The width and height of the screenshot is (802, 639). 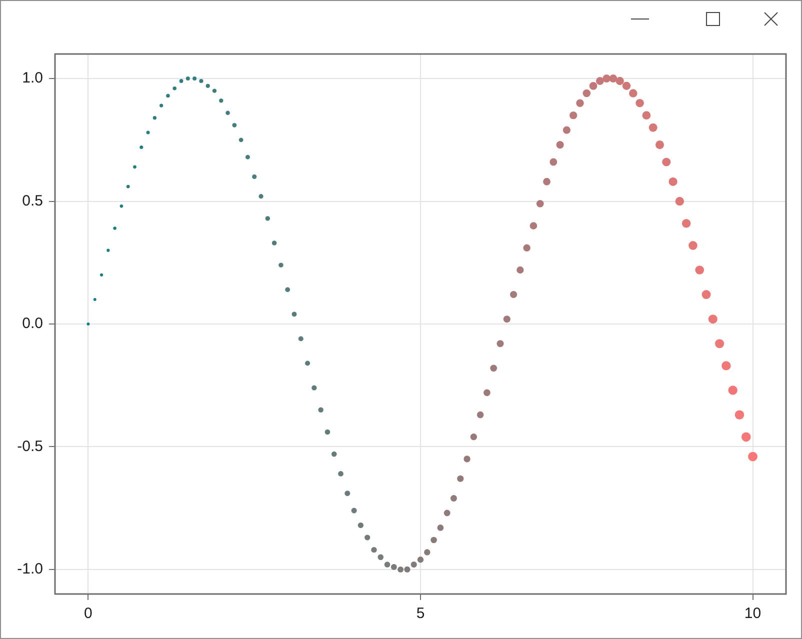 I want to click on x-tick-label: 10, so click(x=753, y=613).